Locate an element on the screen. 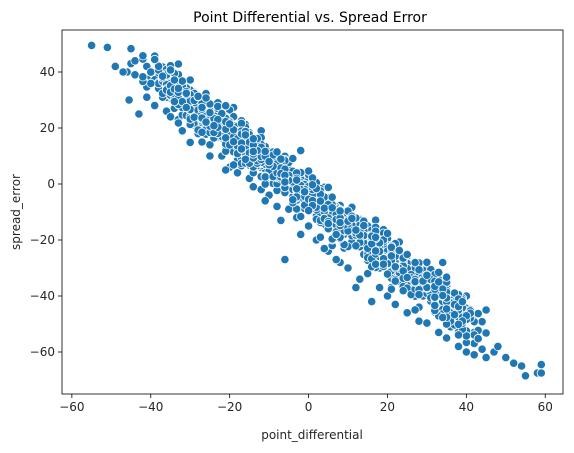  x-tick-label: −20 is located at coordinates (229, 407).